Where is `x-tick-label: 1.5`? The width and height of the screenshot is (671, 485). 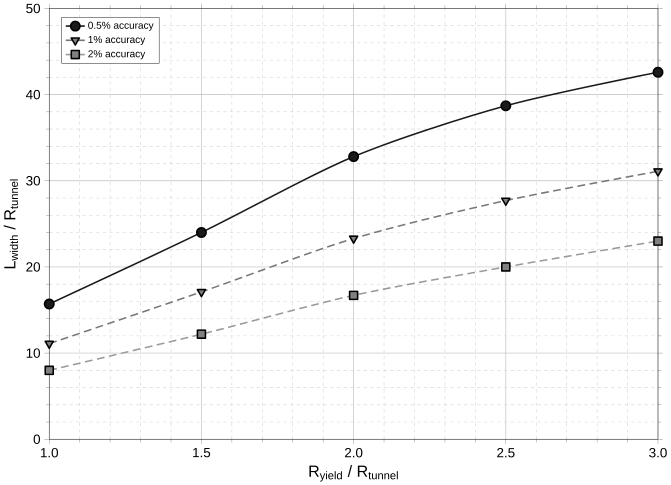 x-tick-label: 1.5 is located at coordinates (201, 453).